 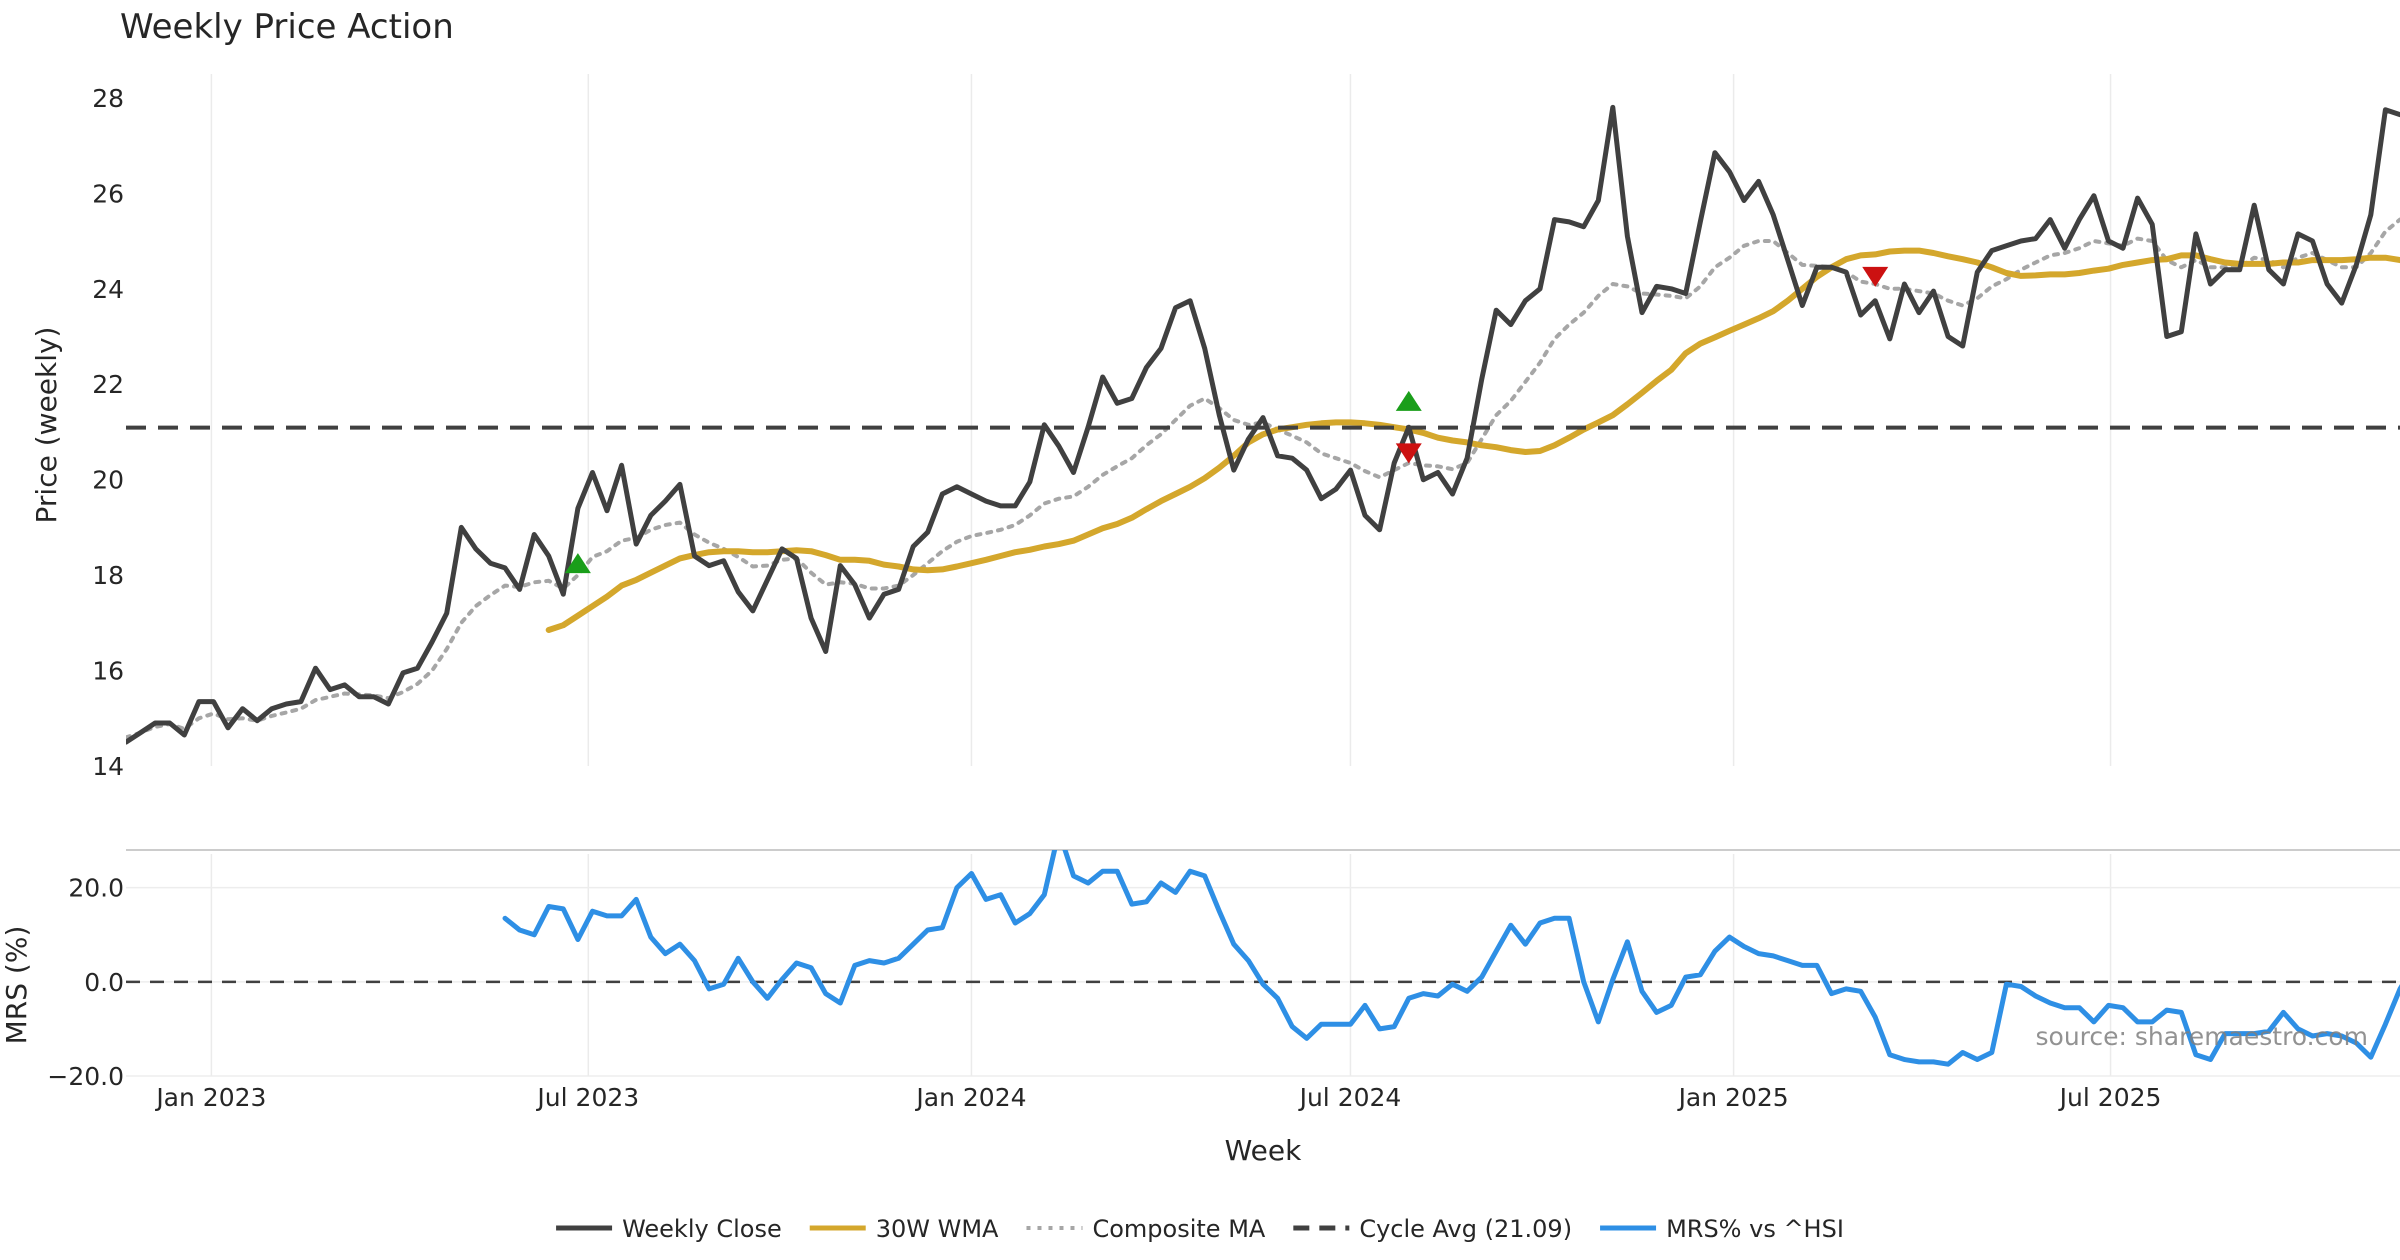 I want to click on legend-label: MRS% vs ^HSI, so click(x=1755, y=1229).